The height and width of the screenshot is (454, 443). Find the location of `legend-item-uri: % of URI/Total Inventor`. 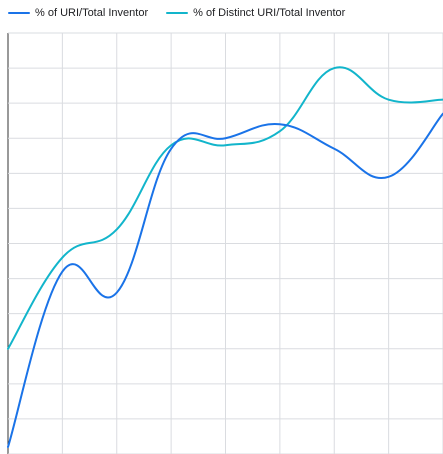

legend-item-uri: % of URI/Total Inventor is located at coordinates (78, 13).